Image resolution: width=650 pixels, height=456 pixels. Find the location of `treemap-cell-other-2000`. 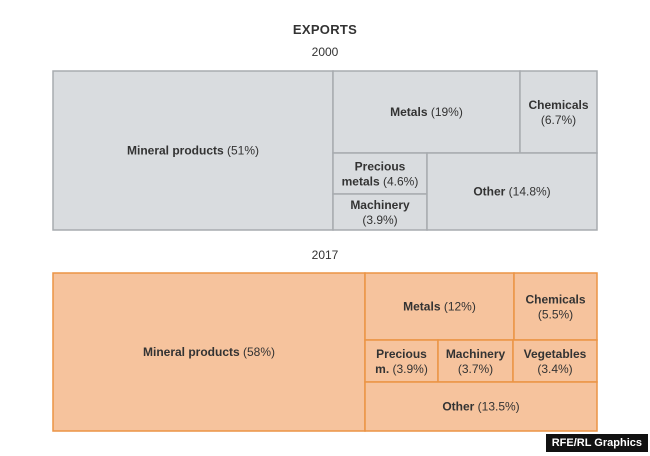

treemap-cell-other-2000 is located at coordinates (512, 191).